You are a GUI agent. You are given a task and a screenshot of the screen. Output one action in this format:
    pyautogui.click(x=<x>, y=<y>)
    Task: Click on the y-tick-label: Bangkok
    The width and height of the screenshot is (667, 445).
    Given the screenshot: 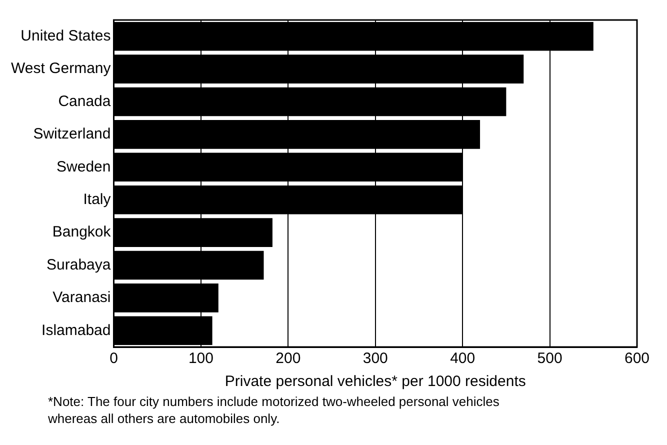 What is the action you would take?
    pyautogui.click(x=82, y=232)
    